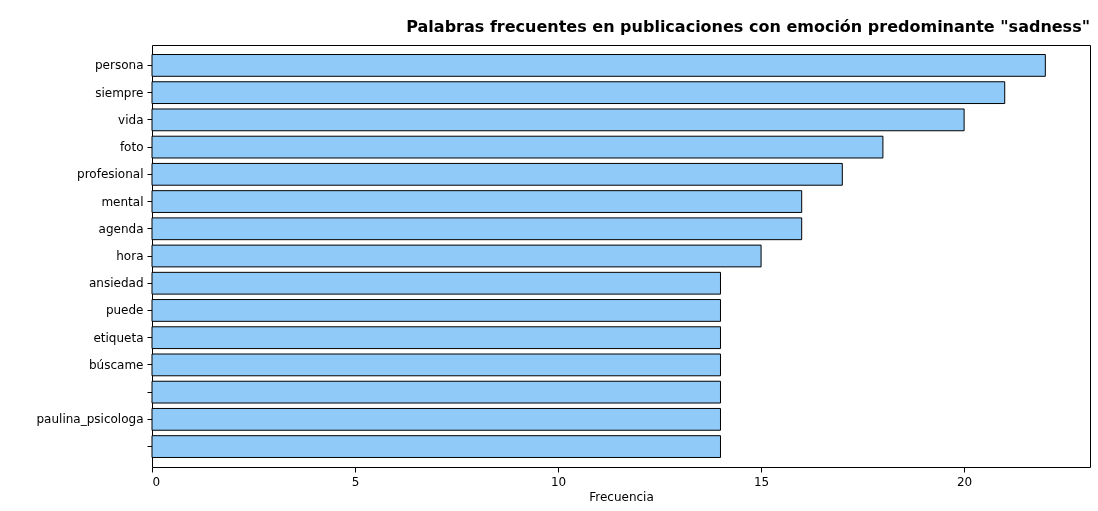 This screenshot has width=1098, height=511. Describe the element at coordinates (110, 174) in the screenshot. I see `y-tick-label: profesional` at that location.